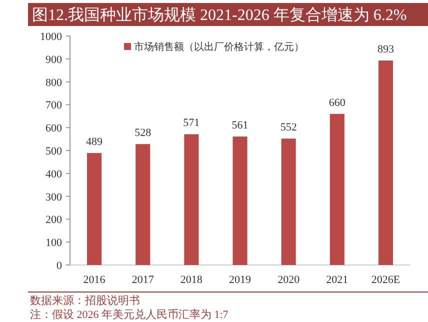  Describe the element at coordinates (143, 280) in the screenshot. I see `x-tick-label: 2017` at that location.